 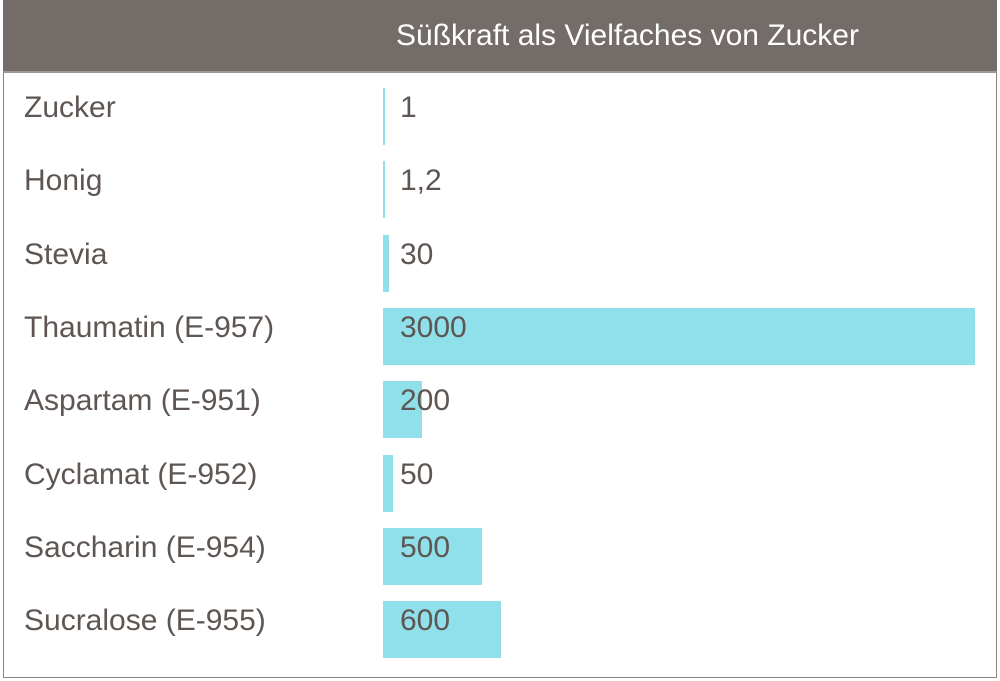 I want to click on value-label: 600, so click(x=425, y=621).